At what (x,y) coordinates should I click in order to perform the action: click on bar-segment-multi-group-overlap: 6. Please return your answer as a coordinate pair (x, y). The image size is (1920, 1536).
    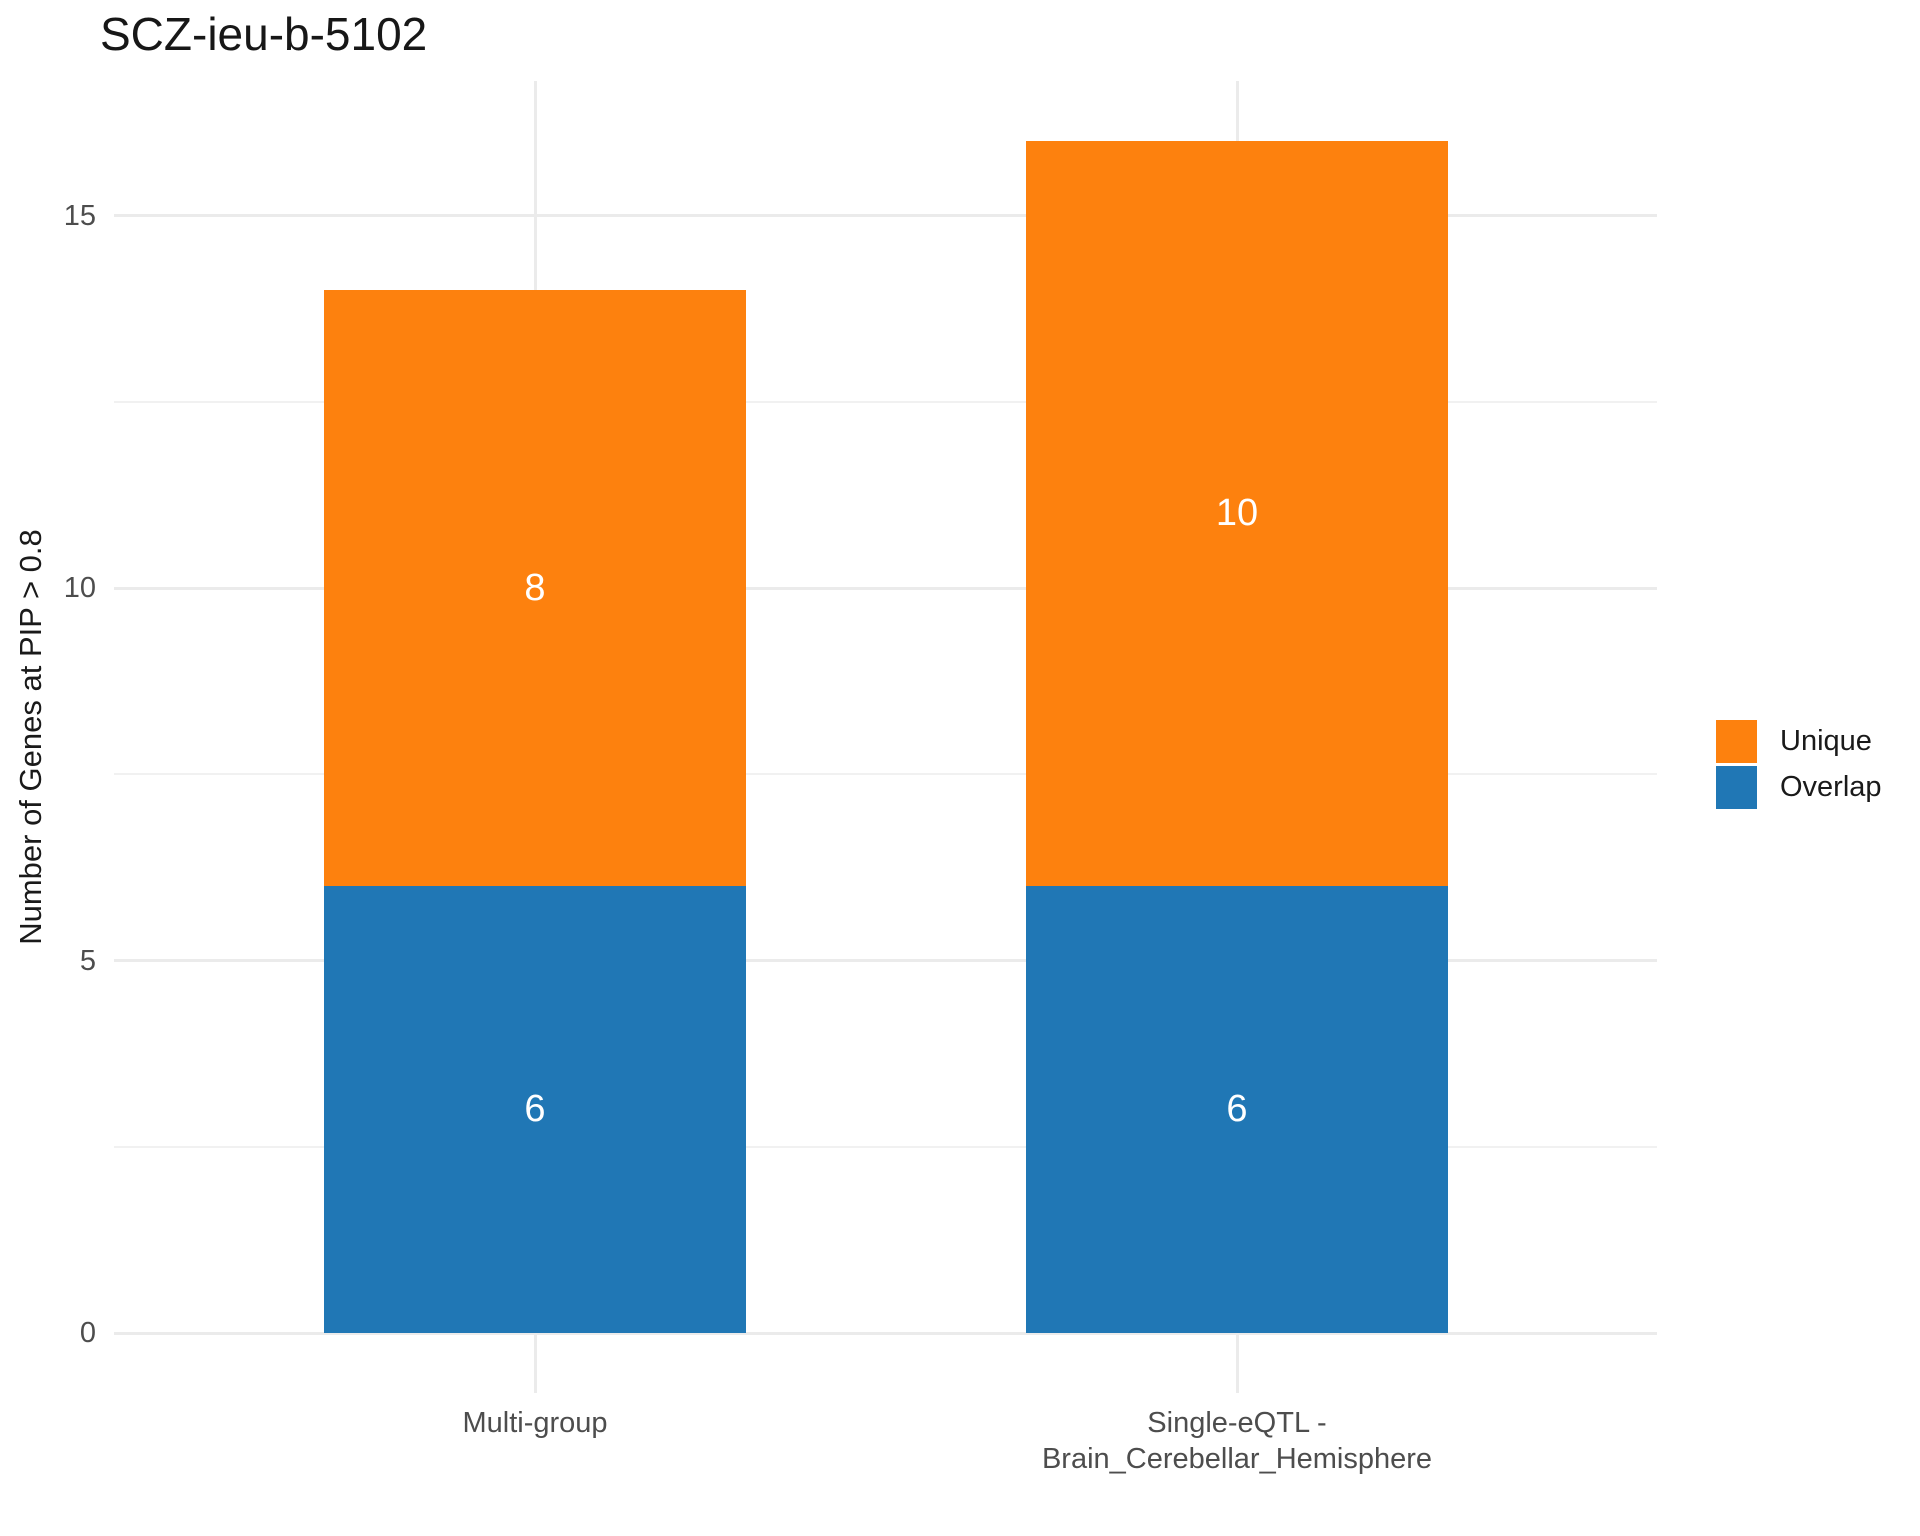
    Looking at the image, I should click on (535, 1109).